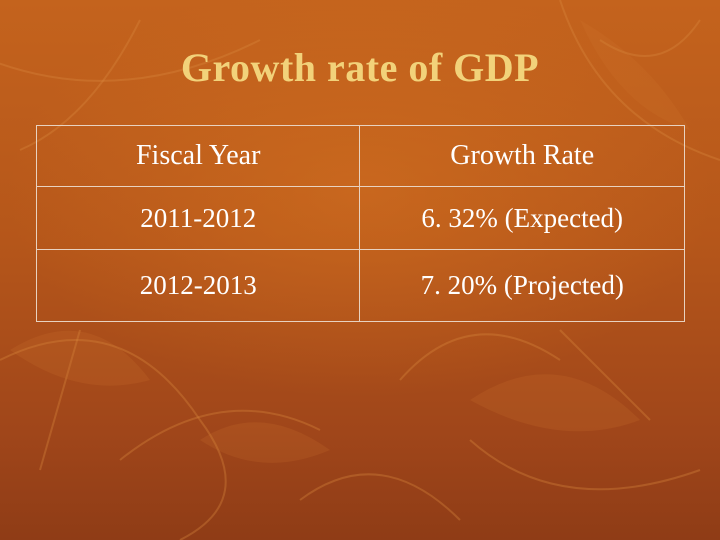 This screenshot has width=720, height=540. What do you see at coordinates (198, 285) in the screenshot?
I see `fiscal-year-cell: 2012-2013` at bounding box center [198, 285].